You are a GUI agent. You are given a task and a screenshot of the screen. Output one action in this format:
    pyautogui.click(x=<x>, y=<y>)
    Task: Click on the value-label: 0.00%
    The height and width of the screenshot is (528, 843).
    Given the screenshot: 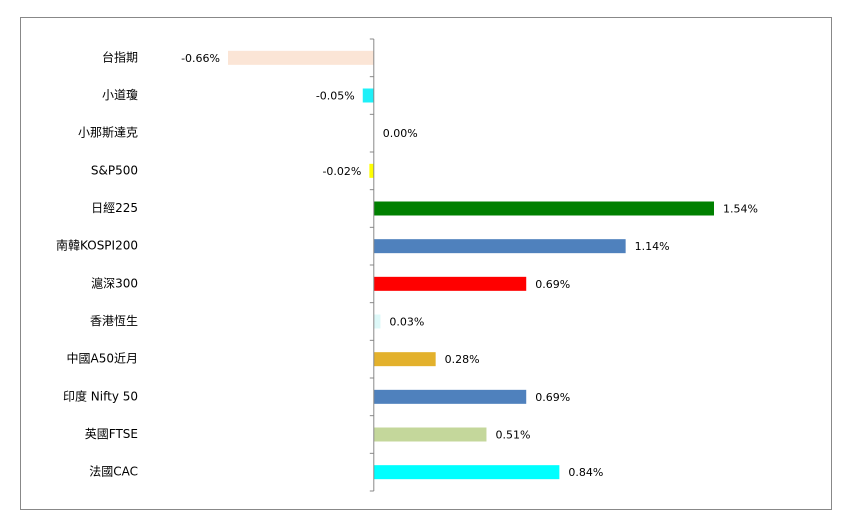 What is the action you would take?
    pyautogui.click(x=400, y=133)
    